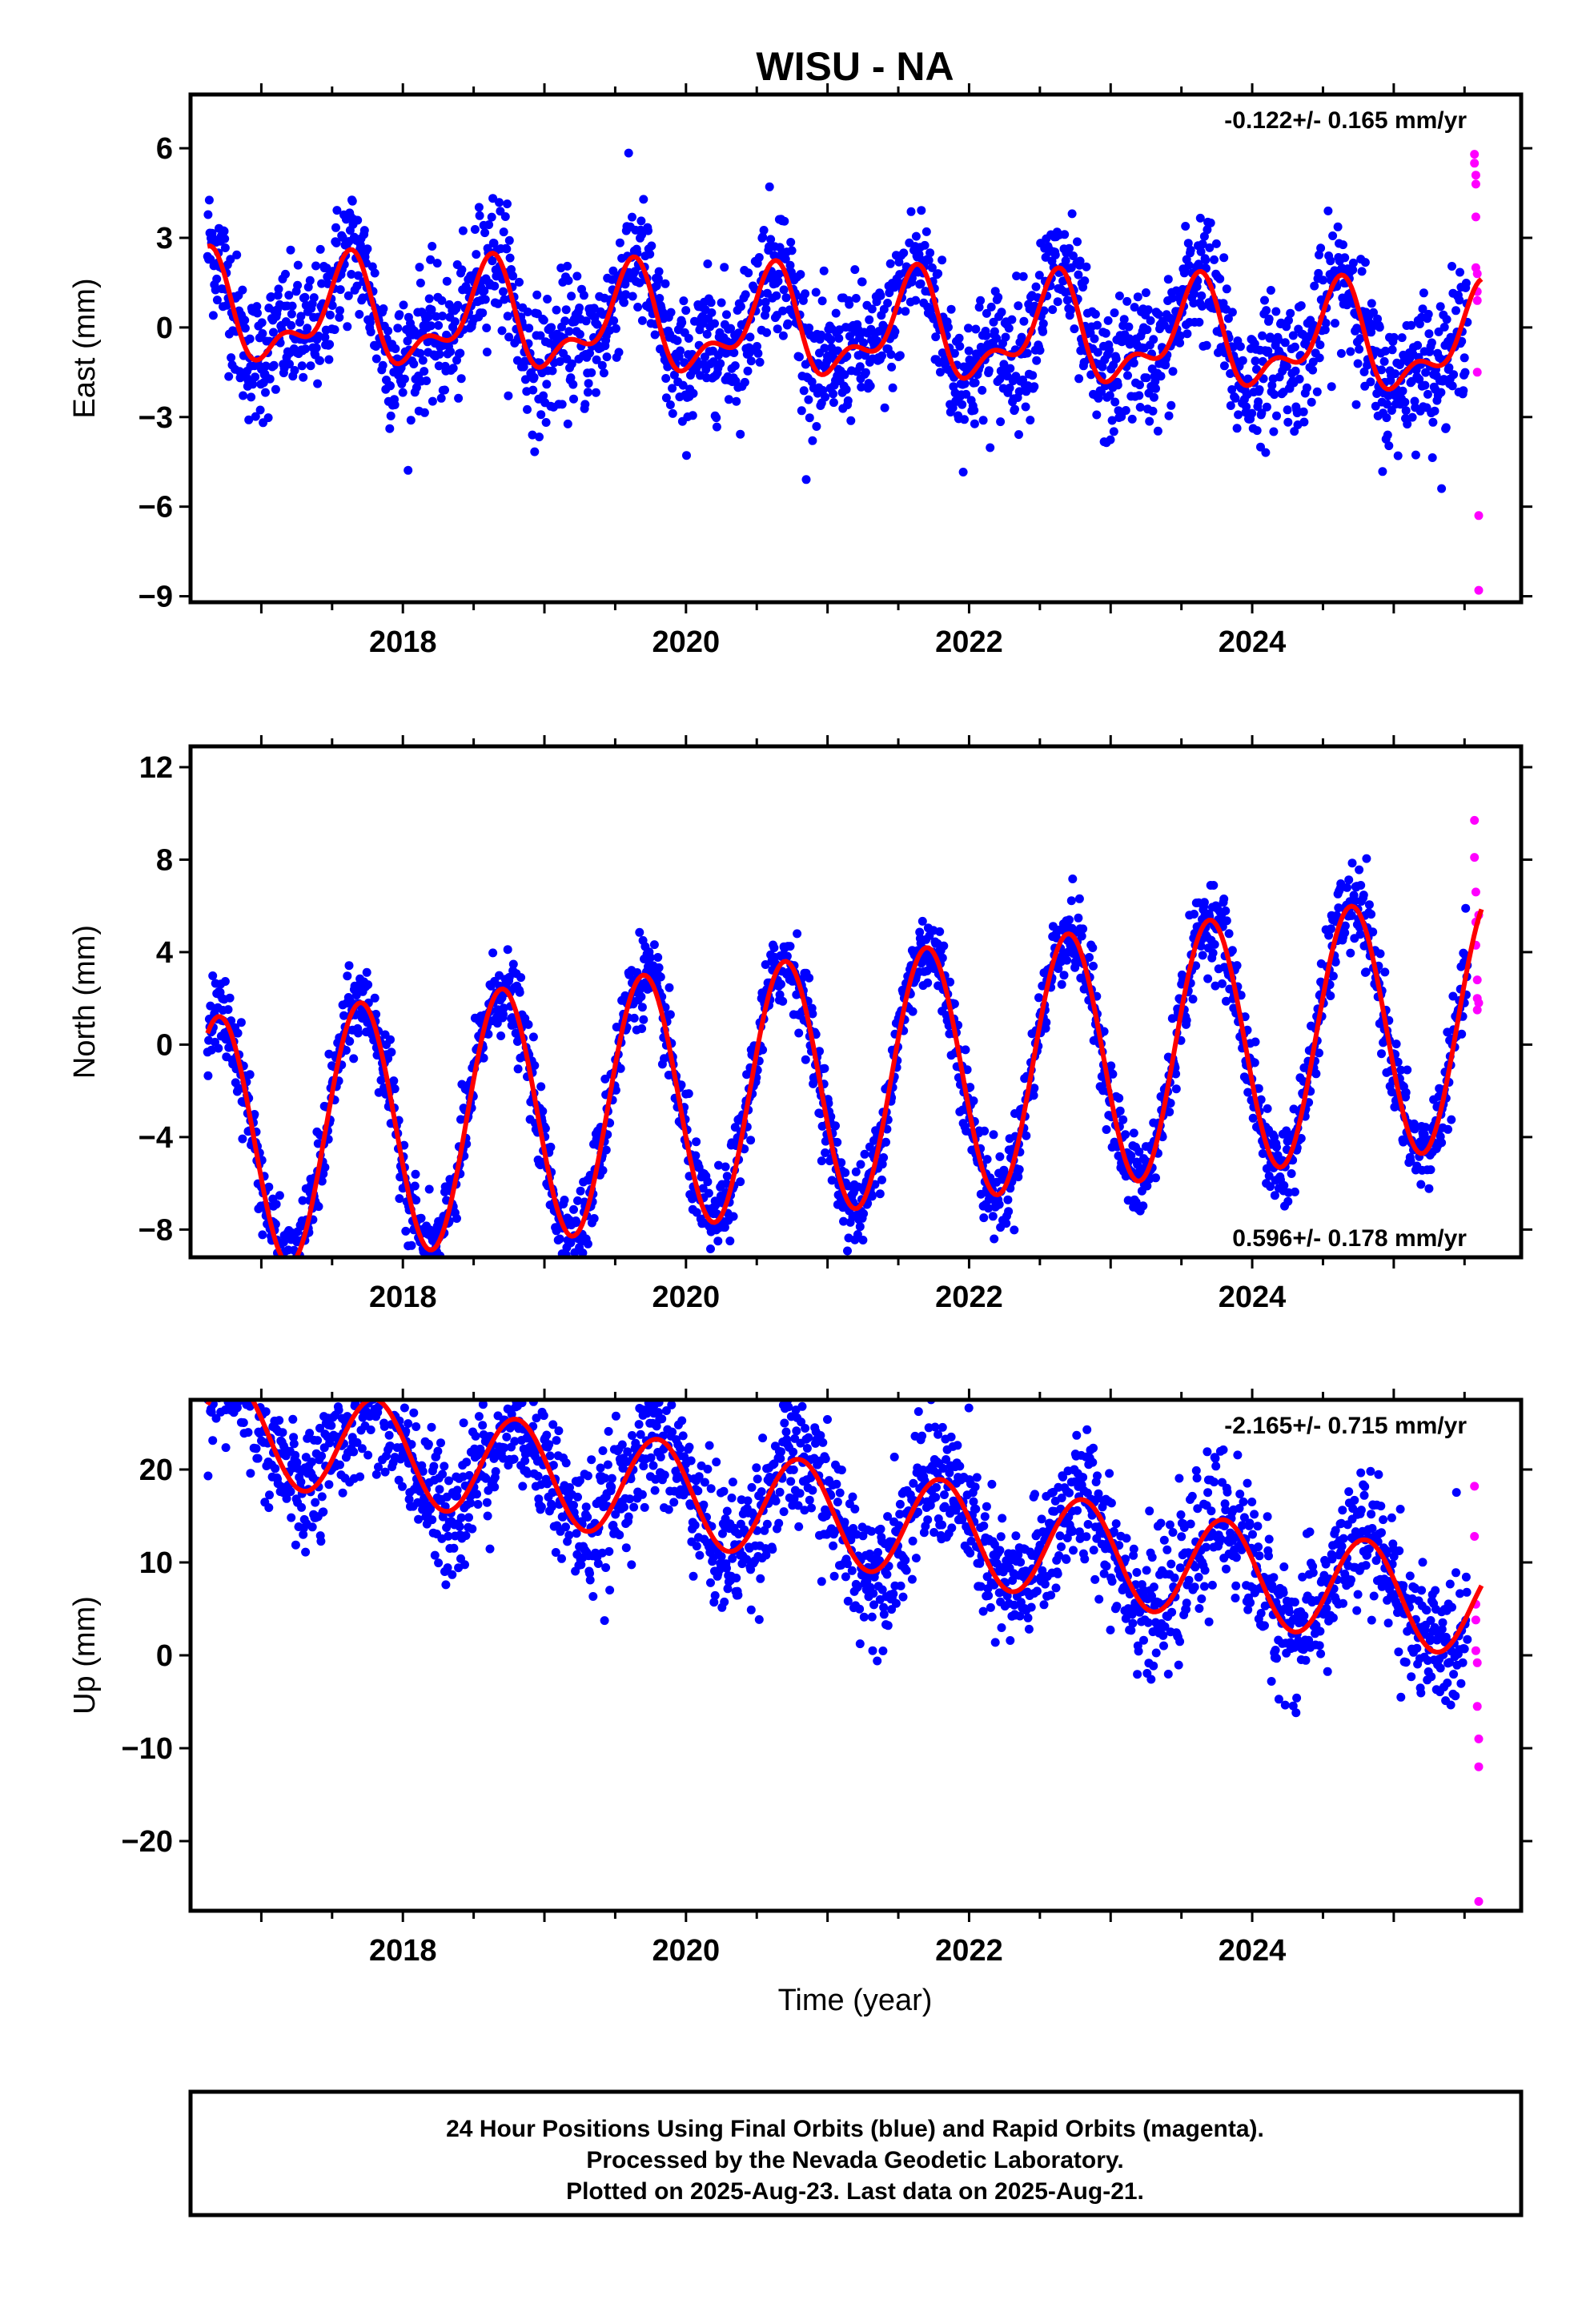  What do you see at coordinates (1253, 642) in the screenshot?
I see `x-tick-label: 2024` at bounding box center [1253, 642].